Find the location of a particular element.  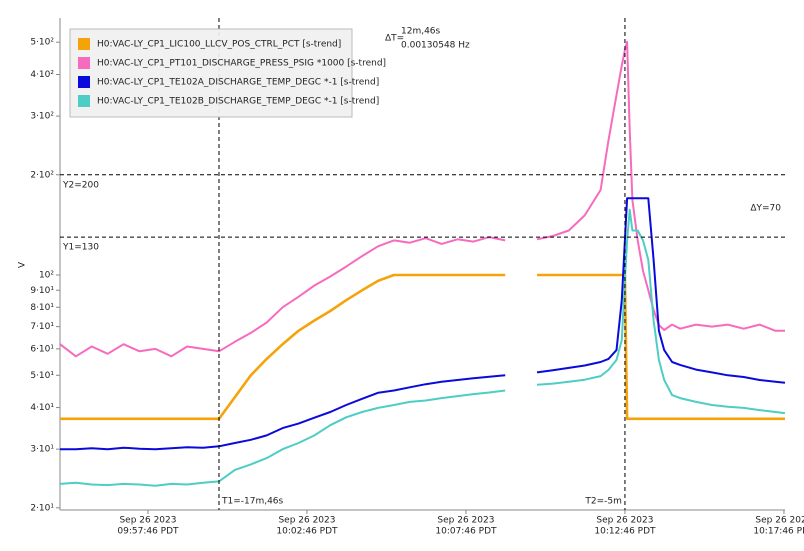

y-tick-label: 7·10¹ is located at coordinates (42, 327).